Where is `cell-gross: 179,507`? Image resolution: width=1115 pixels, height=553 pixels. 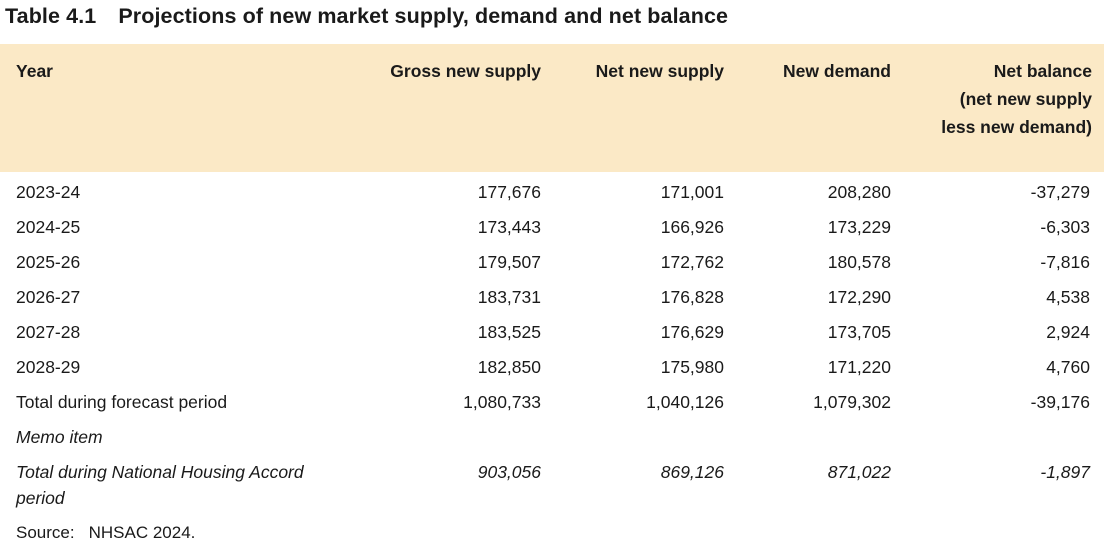 cell-gross: 179,507 is located at coordinates (509, 262).